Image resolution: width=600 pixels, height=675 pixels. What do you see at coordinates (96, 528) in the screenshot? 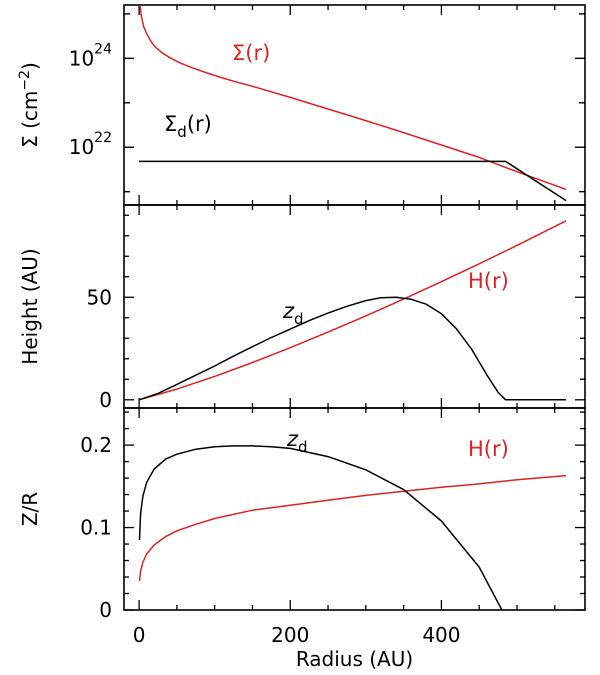
I see `y-tick-label: 0.1` at bounding box center [96, 528].